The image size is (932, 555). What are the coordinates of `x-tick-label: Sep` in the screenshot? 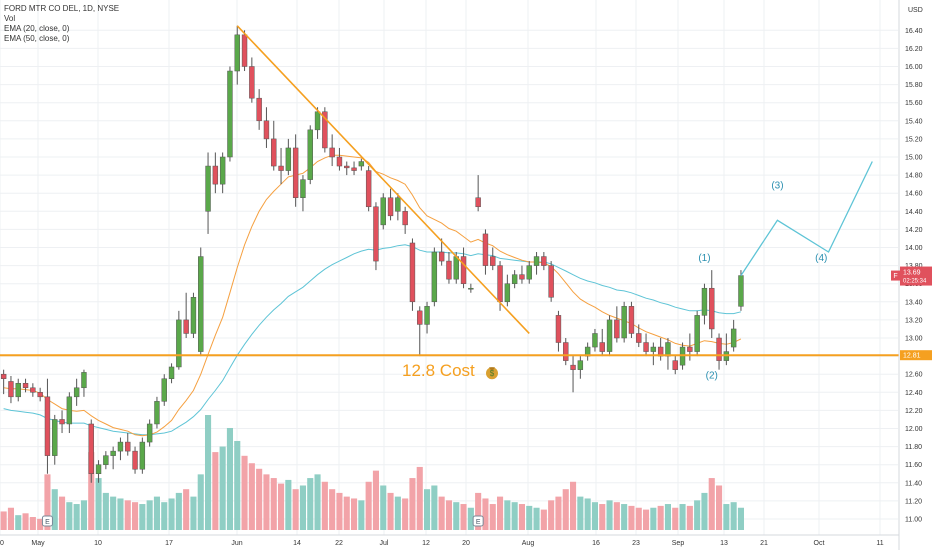 It's located at (678, 543).